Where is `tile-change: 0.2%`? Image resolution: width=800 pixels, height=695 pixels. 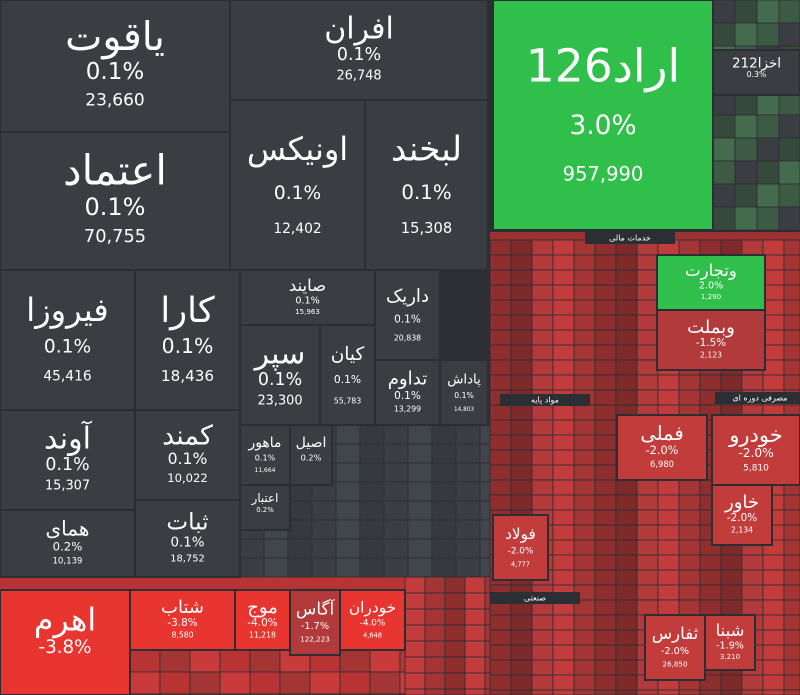
tile-change: 0.2% is located at coordinates (68, 546).